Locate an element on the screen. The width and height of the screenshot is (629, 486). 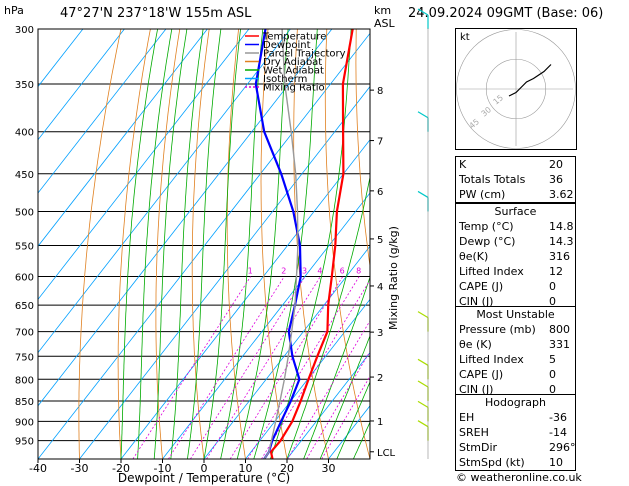
pressure-tick-label: 650 is located at coordinates (24, 306).